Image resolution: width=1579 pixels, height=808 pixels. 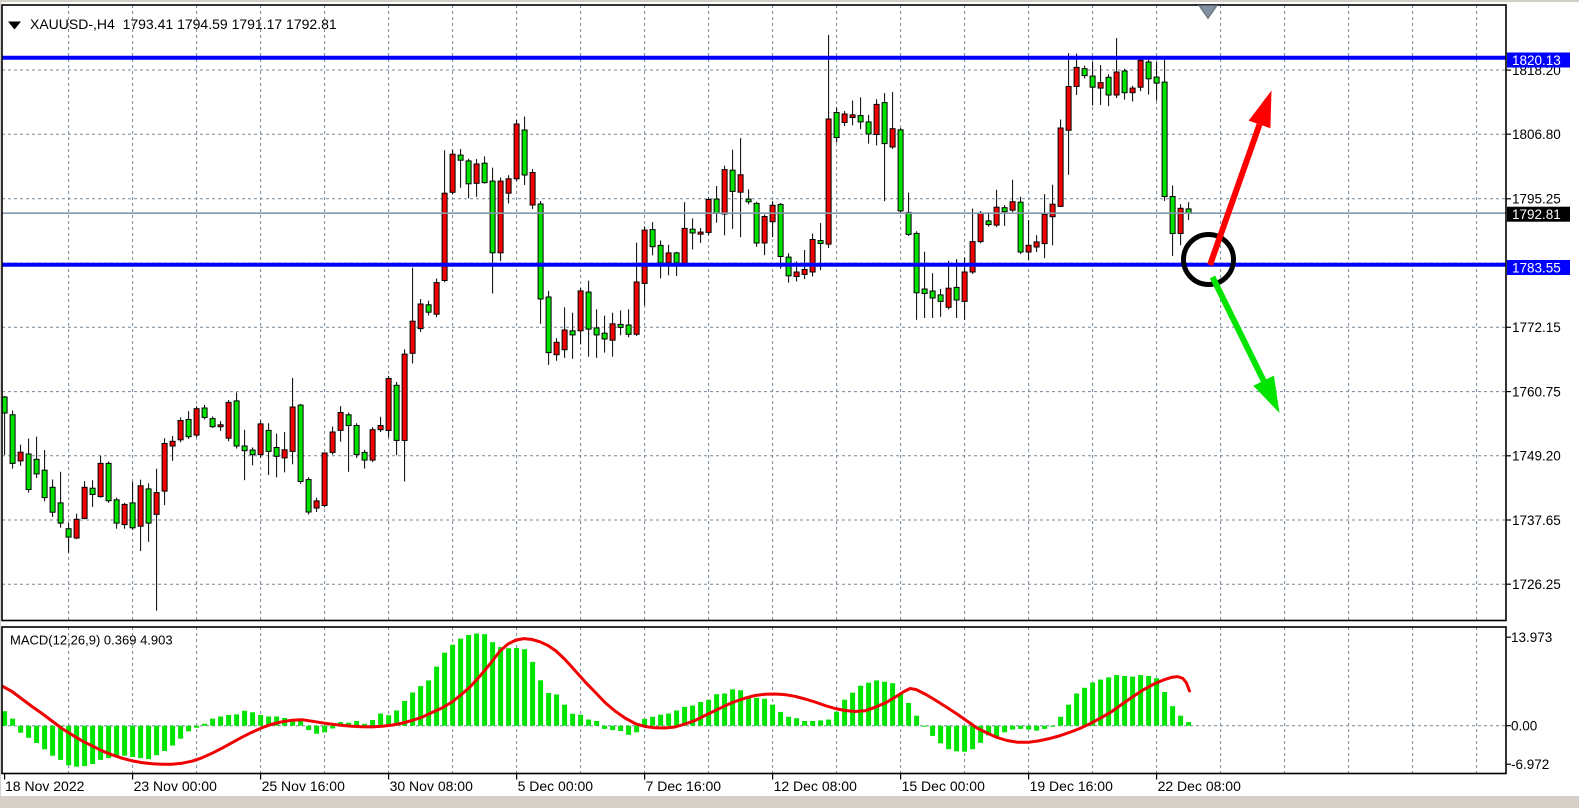 I want to click on svg-text: 23 Nov 00:00, so click(x=175, y=786).